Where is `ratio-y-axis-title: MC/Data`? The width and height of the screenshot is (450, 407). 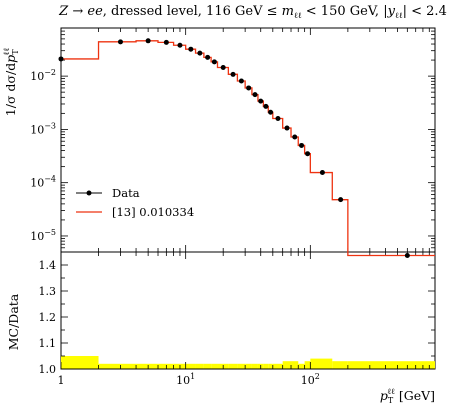
ratio-y-axis-title: MC/Data is located at coordinates (13, 321).